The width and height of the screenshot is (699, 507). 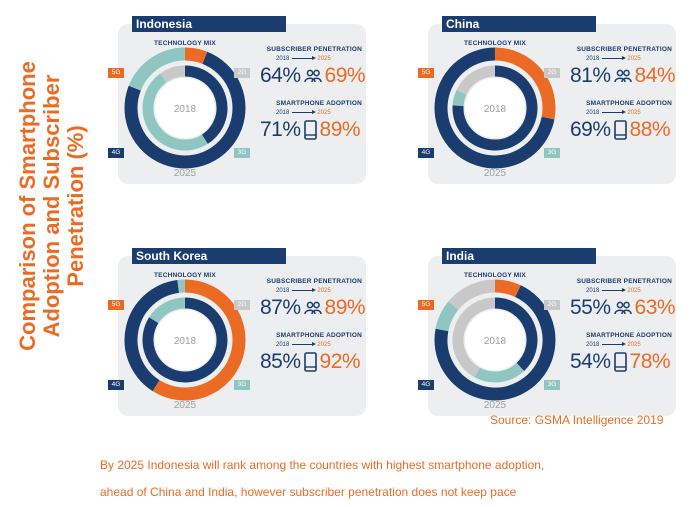 I want to click on people-icon, so click(x=312, y=76).